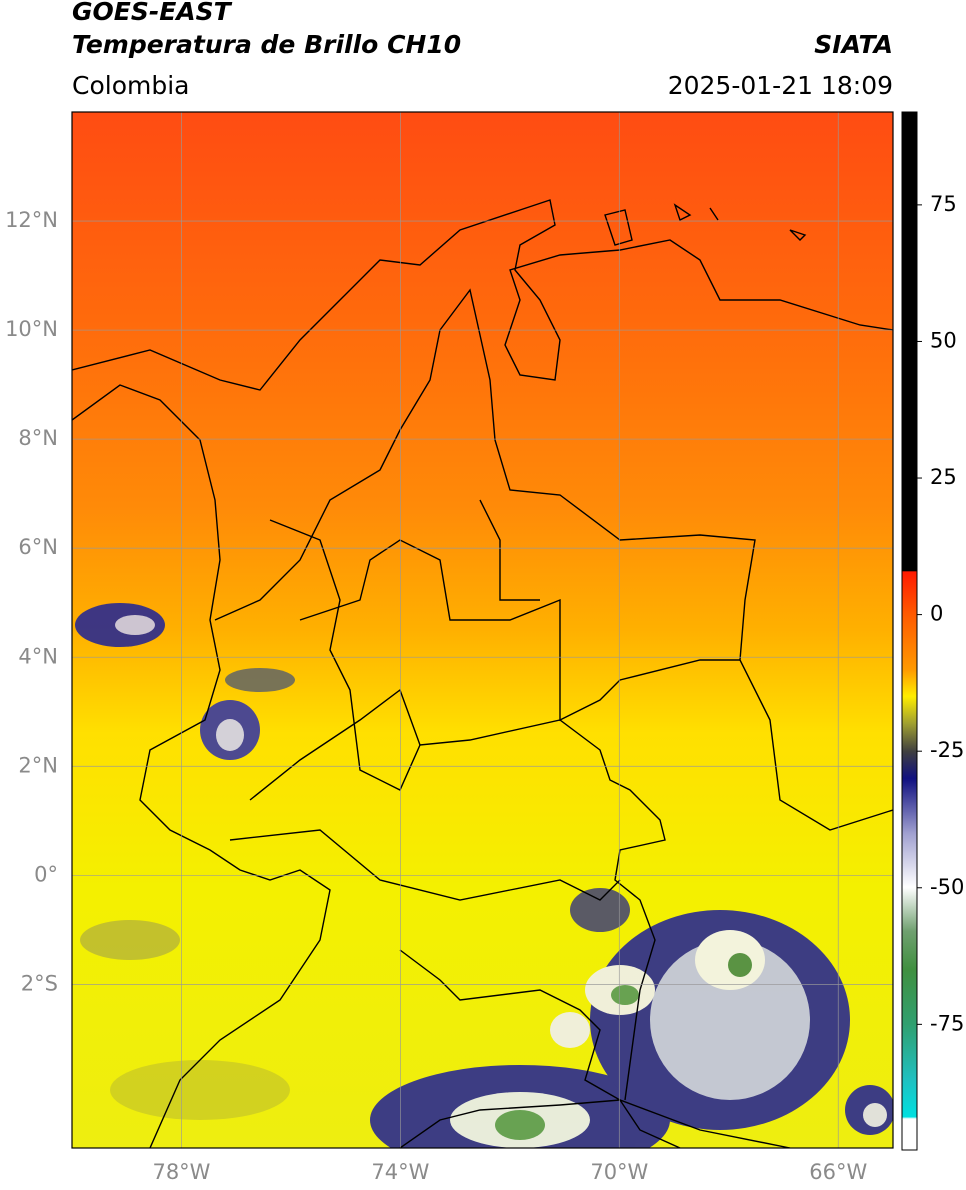 The height and width of the screenshot is (1190, 966). I want to click on lon-tick-label: 78°W, so click(181, 1172).